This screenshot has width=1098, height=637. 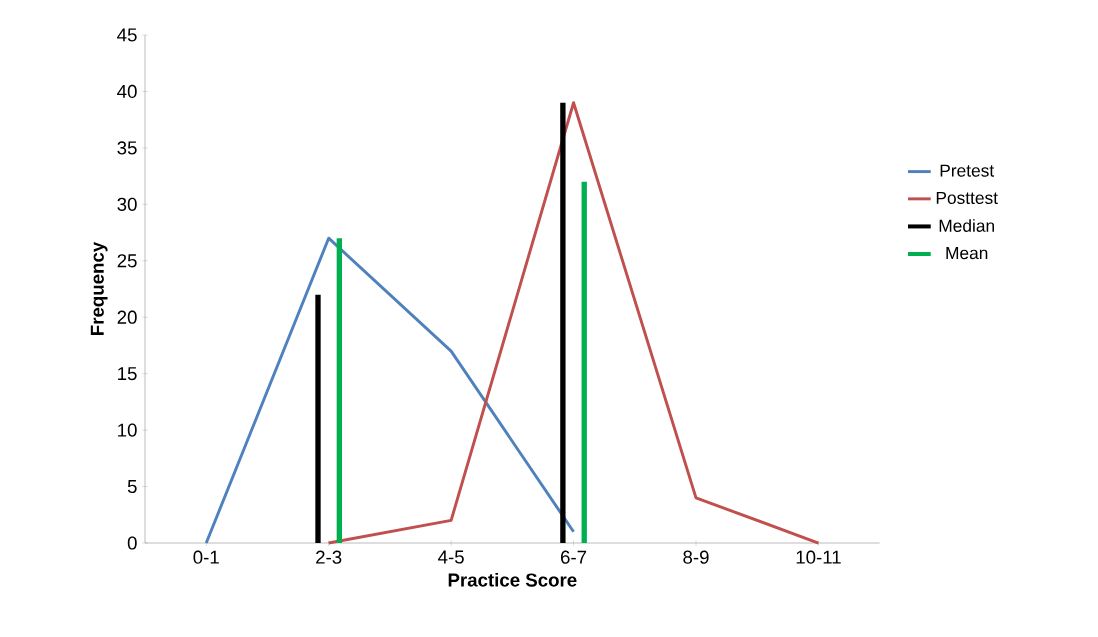 I want to click on y-axis-title: Frequency, so click(x=99, y=288).